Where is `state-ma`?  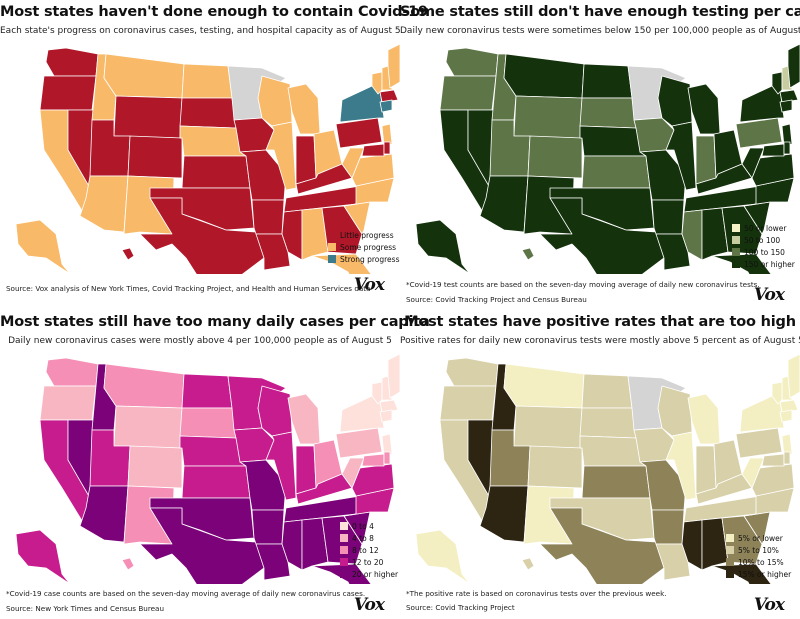 state-ma is located at coordinates (389, 96).